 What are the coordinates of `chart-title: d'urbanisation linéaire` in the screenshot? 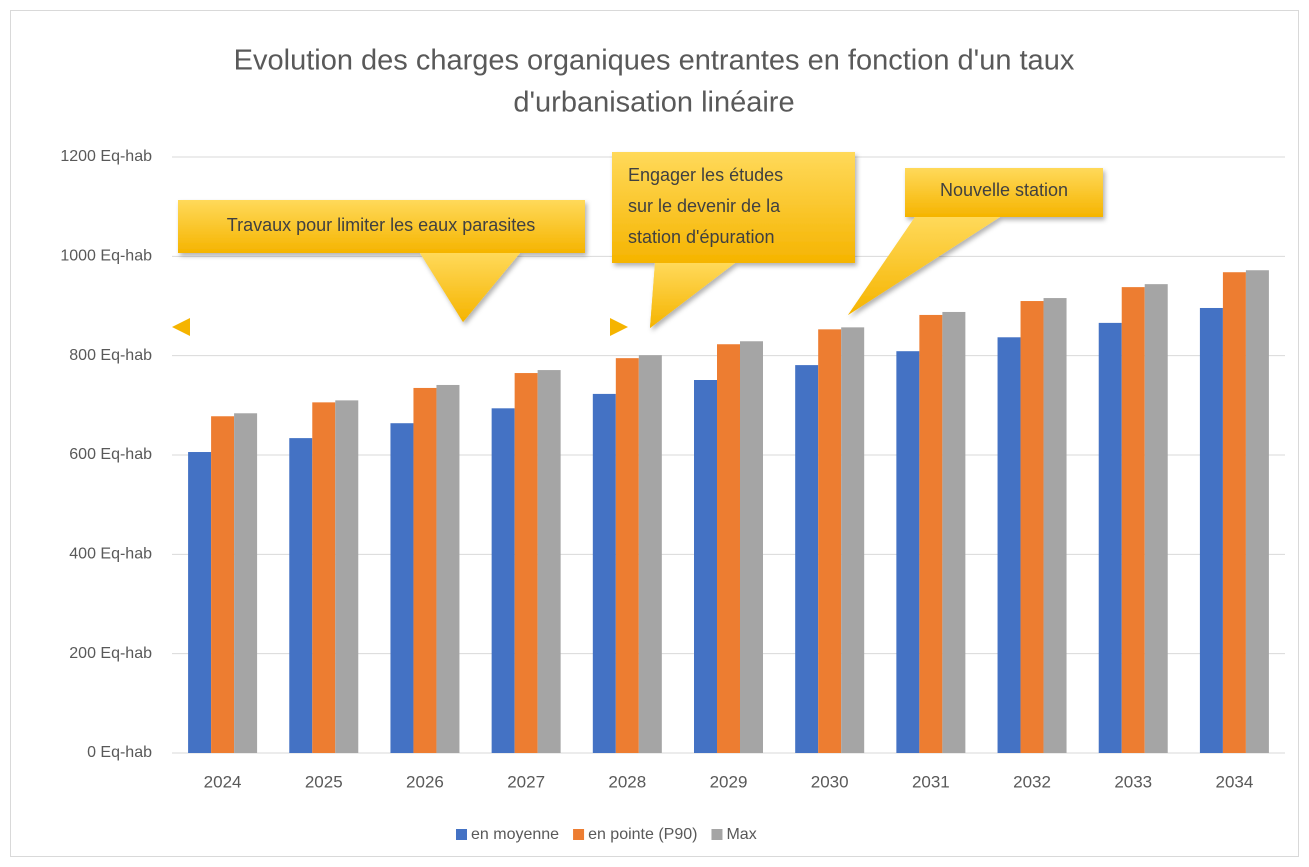 It's located at (653, 103).